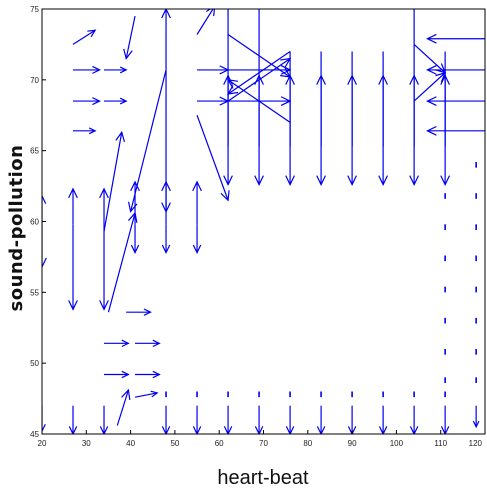  What do you see at coordinates (219, 443) in the screenshot?
I see `x-tick-label: 60` at bounding box center [219, 443].